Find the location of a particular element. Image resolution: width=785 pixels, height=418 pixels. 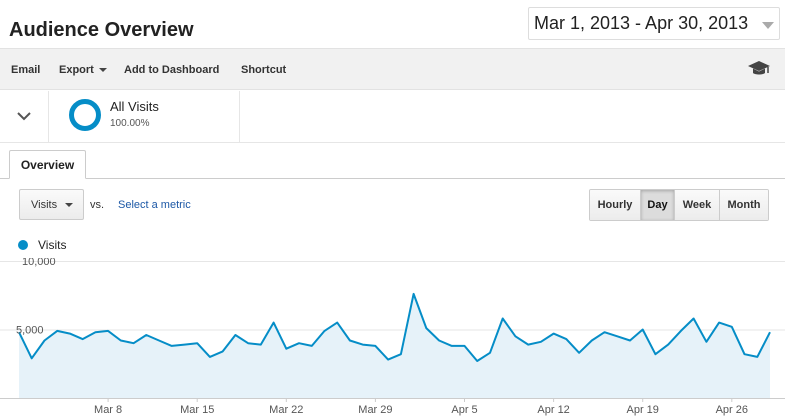

granularity-toggle: Hourly Day Week Month is located at coordinates (679, 205).